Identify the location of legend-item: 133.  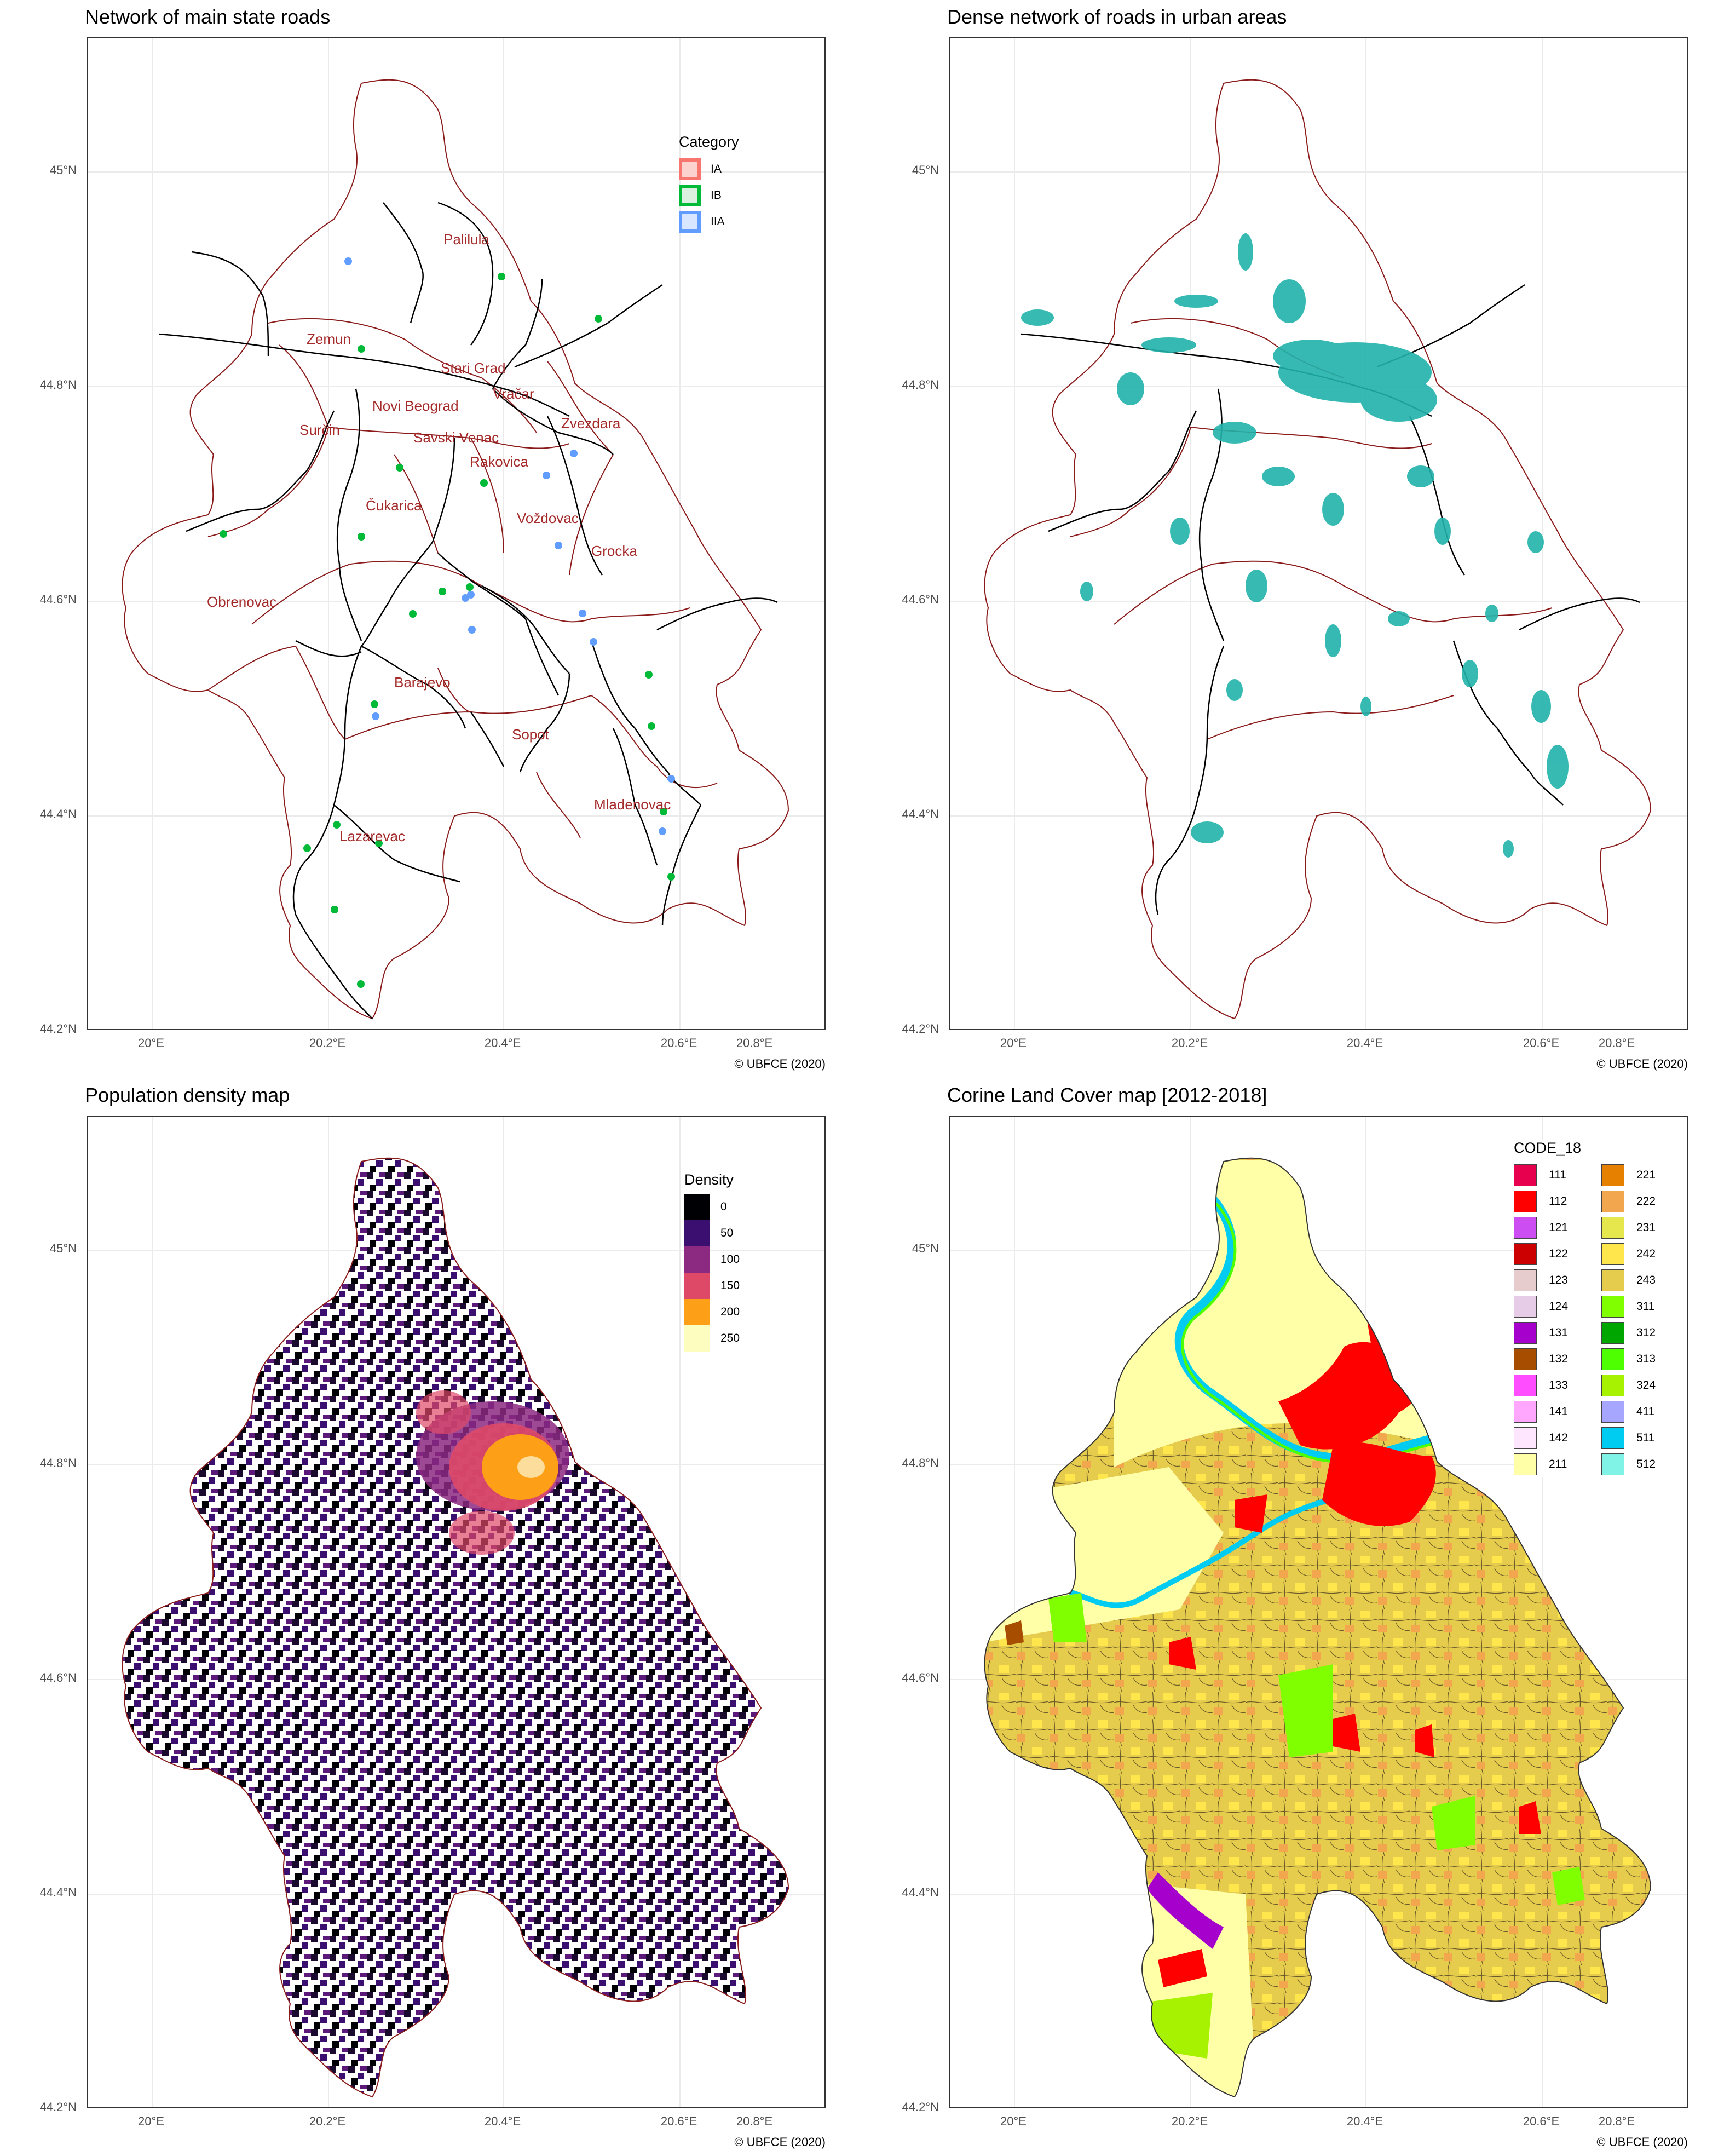
(1557, 1386).